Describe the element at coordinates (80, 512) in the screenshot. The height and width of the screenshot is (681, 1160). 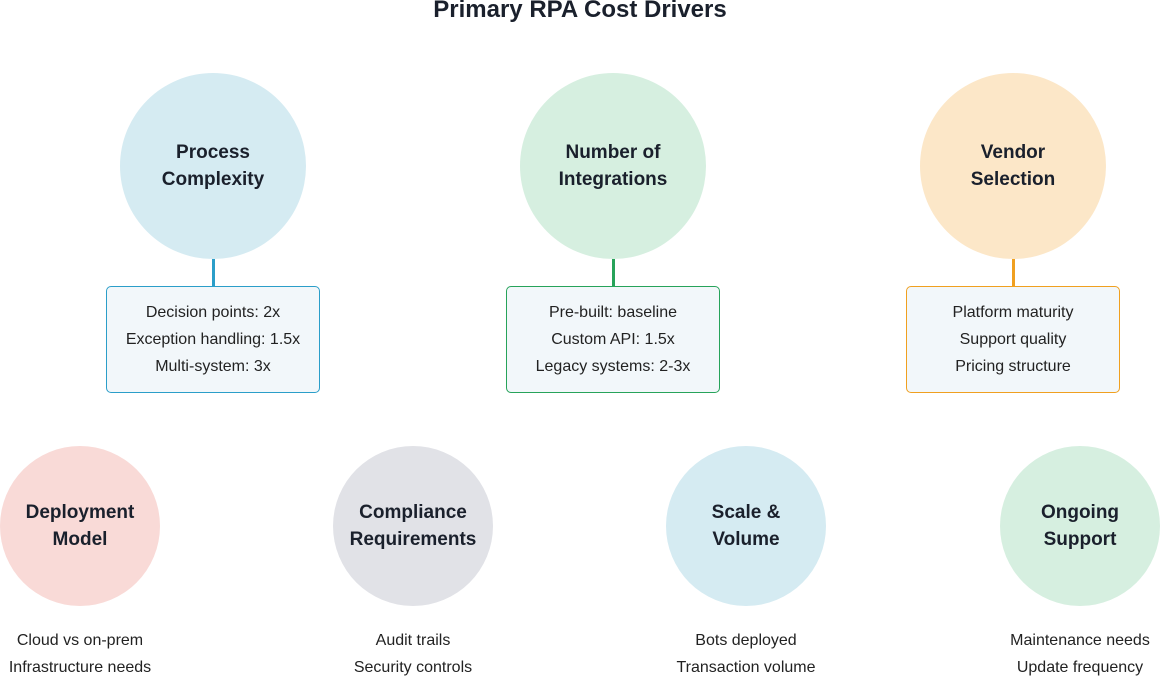
I see `driver-label-line: Deployment` at that location.